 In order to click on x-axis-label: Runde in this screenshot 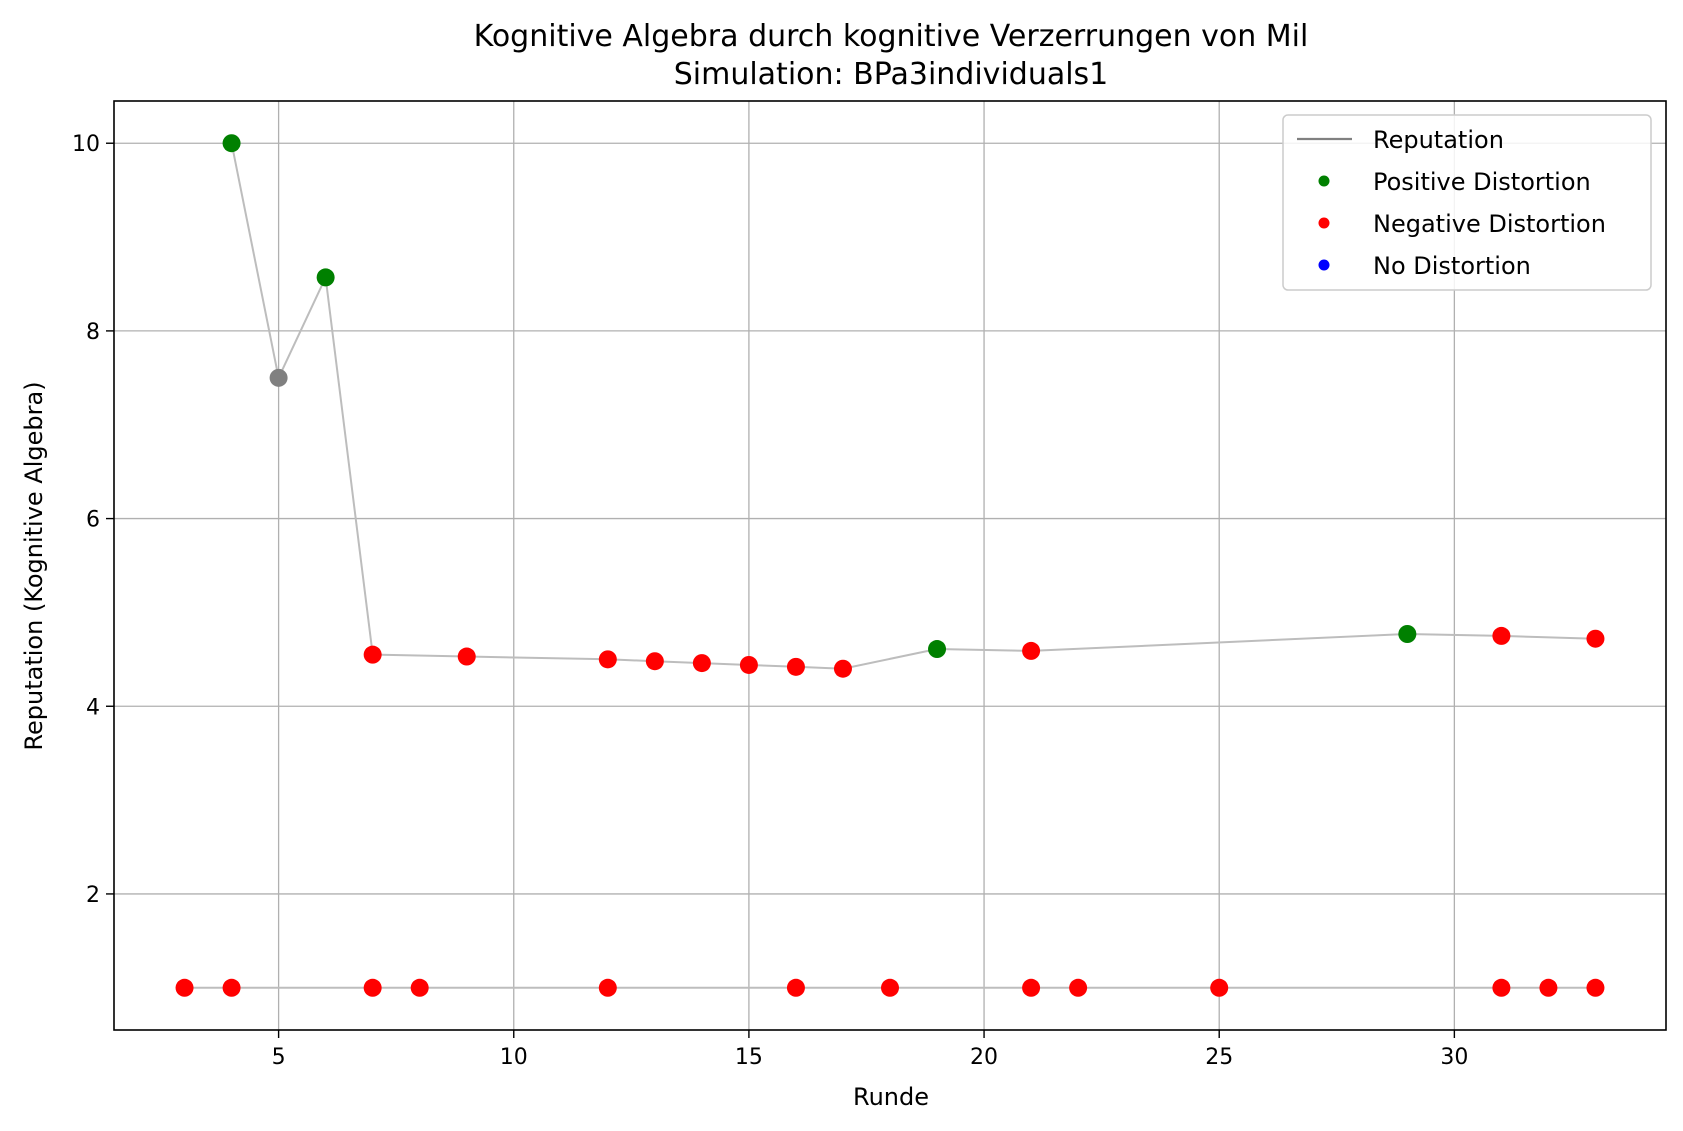, I will do `click(891, 1097)`.